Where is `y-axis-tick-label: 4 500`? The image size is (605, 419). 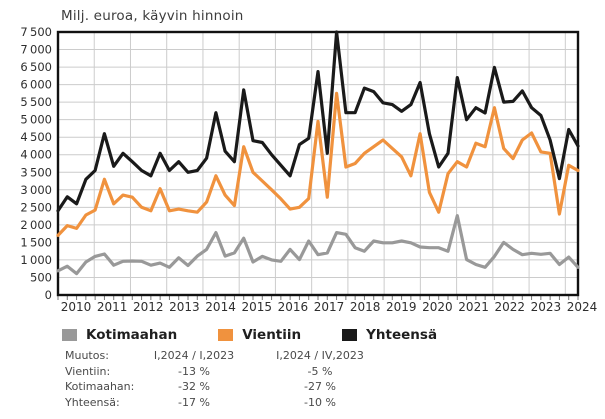 y-axis-tick-label: 4 500 is located at coordinates (36, 137).